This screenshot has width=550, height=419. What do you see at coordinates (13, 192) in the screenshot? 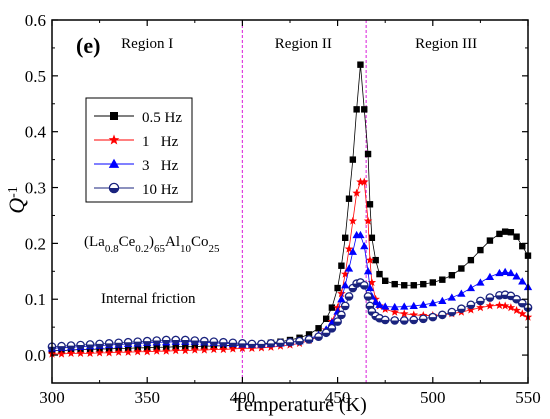
I see `y-axis-label-sup: -1` at bounding box center [13, 192].